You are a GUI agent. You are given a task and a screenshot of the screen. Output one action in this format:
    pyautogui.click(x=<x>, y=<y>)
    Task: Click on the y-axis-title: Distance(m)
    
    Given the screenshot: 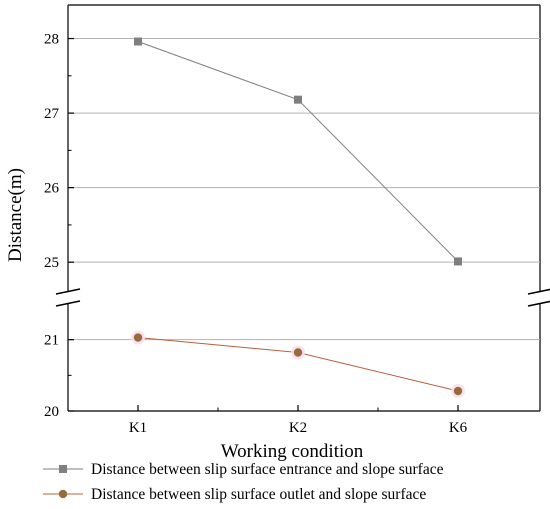 What is the action you would take?
    pyautogui.click(x=15, y=215)
    